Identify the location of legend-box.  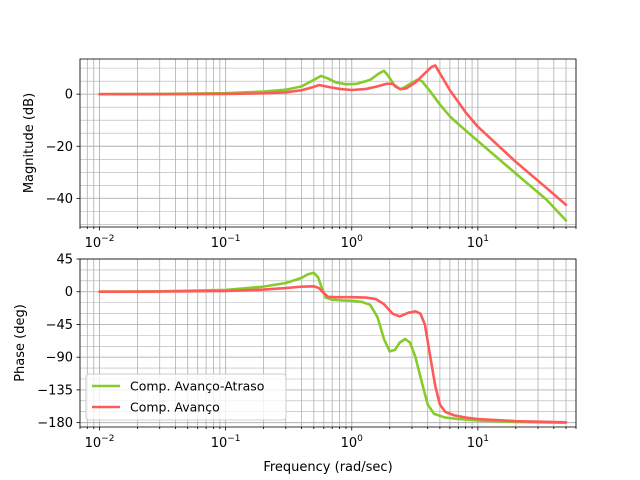
(186, 397).